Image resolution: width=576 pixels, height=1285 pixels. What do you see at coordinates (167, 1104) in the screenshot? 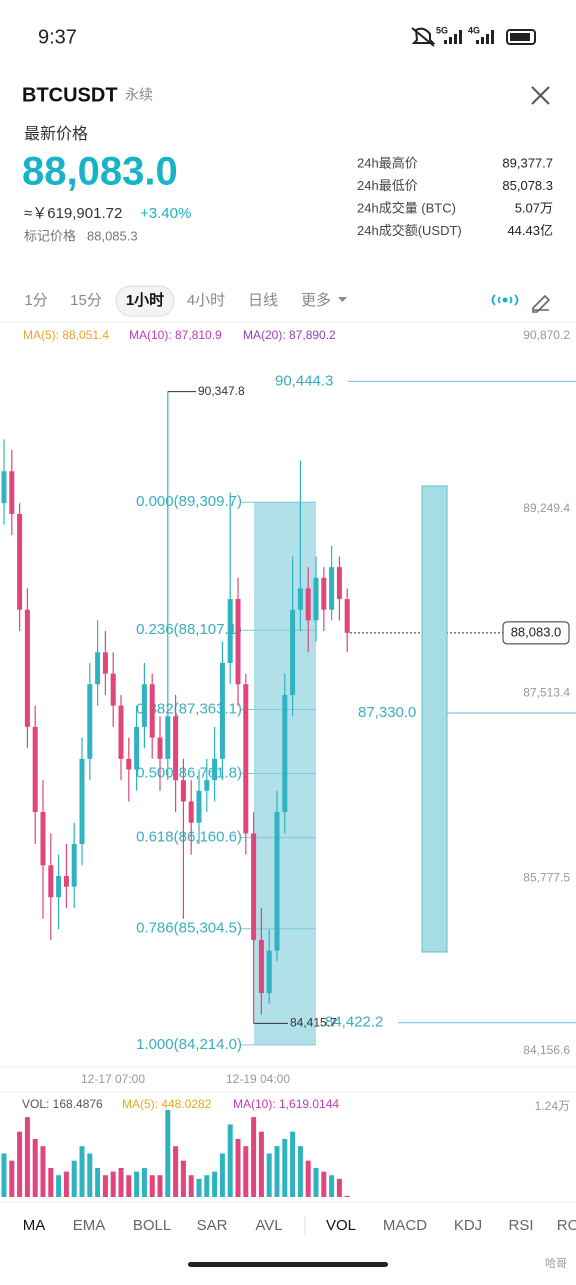
I see `vol-legend: MA(5): 448.0282` at bounding box center [167, 1104].